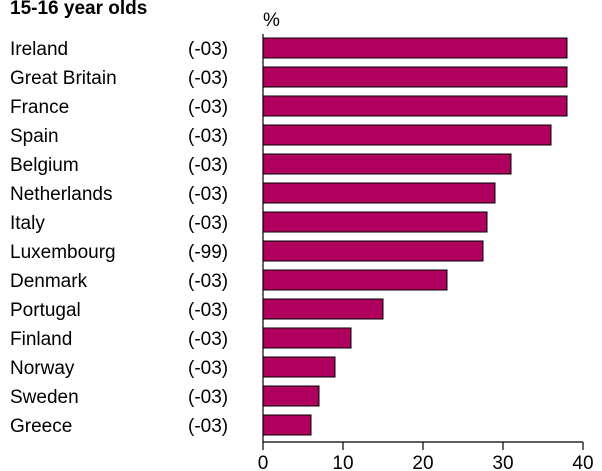 Image resolution: width=602 pixels, height=471 pixels. What do you see at coordinates (39, 49) in the screenshot?
I see `category-label: Ireland` at bounding box center [39, 49].